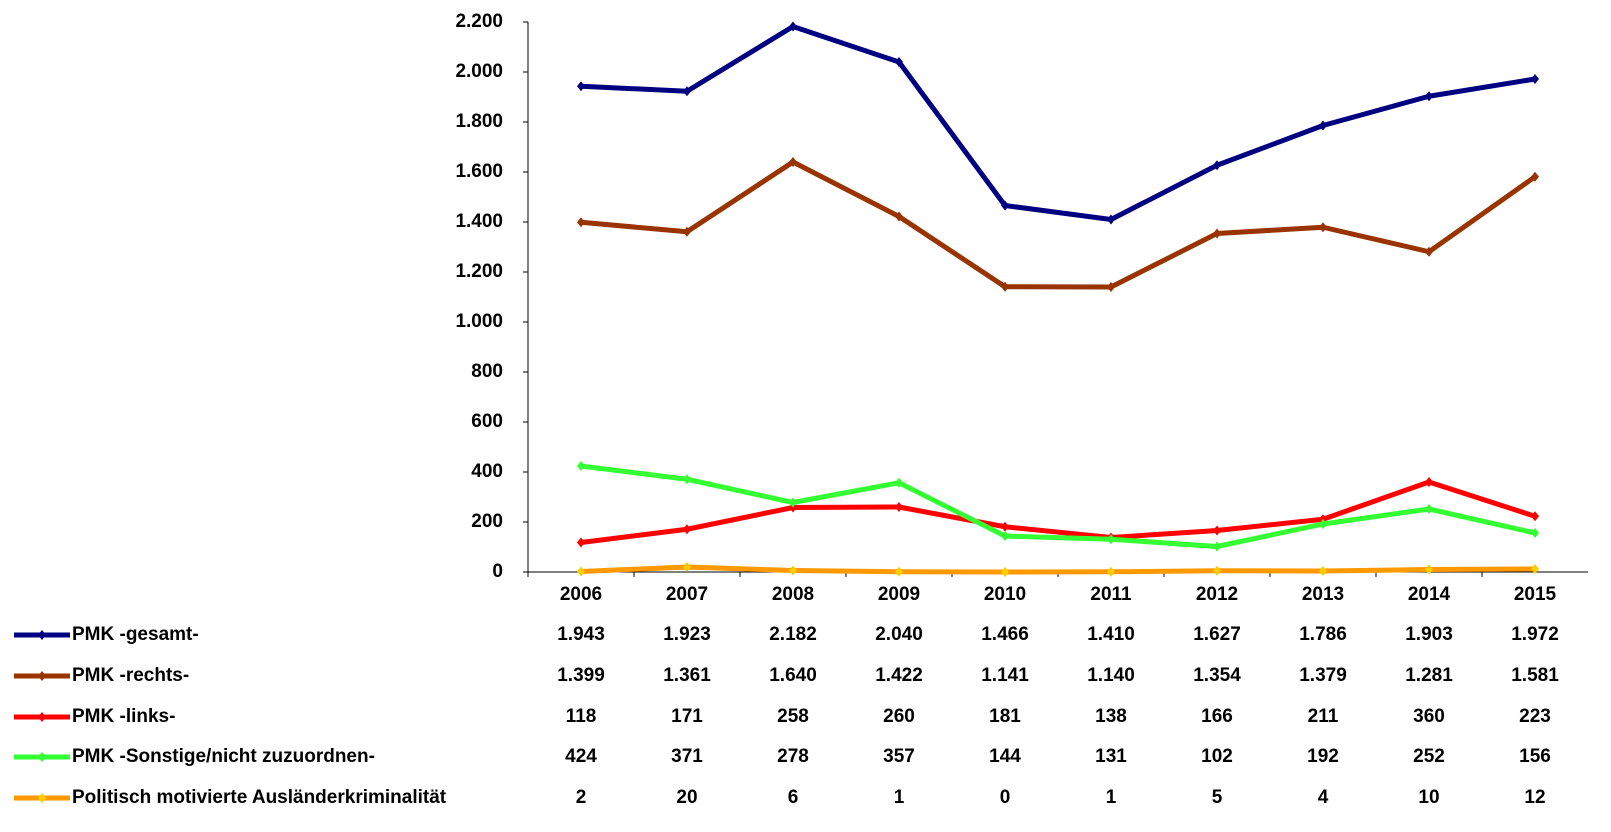  Describe the element at coordinates (581, 675) in the screenshot. I see `table-value: 1.399` at that location.